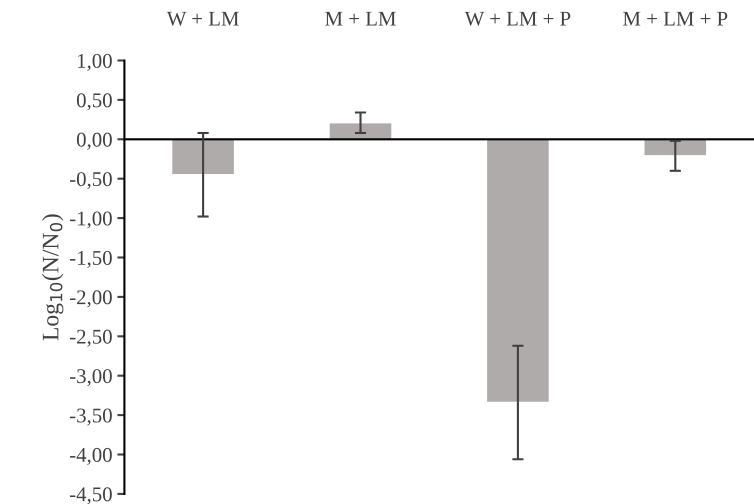 This screenshot has height=504, width=754. I want to click on y-tick-label: -4,50, so click(91, 495).